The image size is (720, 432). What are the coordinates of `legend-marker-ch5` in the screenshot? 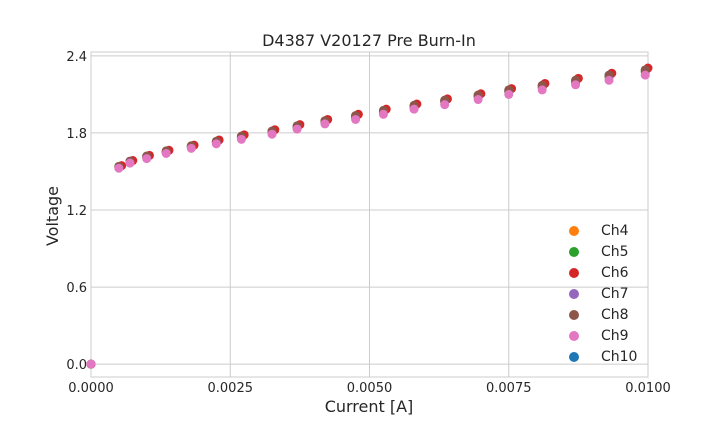 It's located at (574, 251).